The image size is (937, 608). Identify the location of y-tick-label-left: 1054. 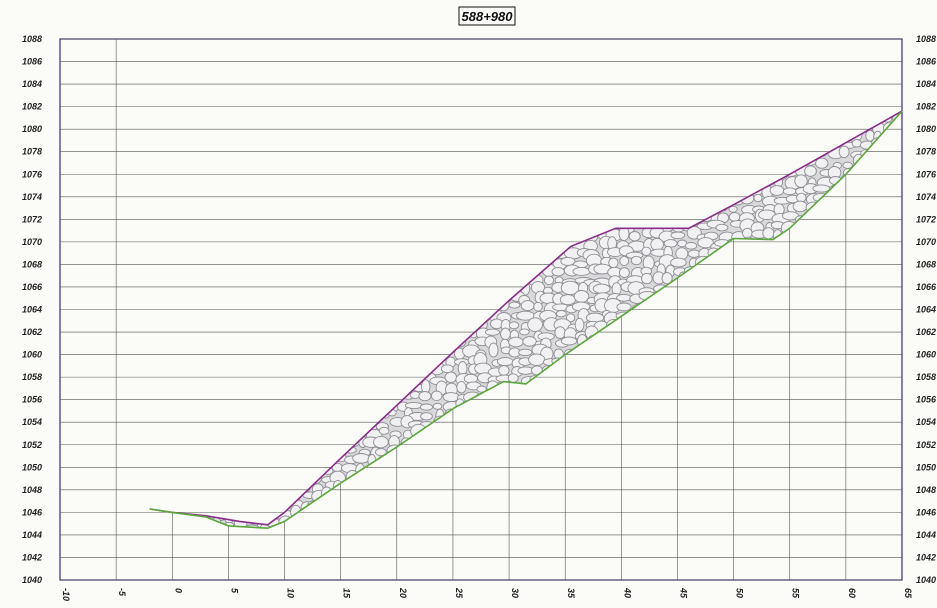
(32, 422).